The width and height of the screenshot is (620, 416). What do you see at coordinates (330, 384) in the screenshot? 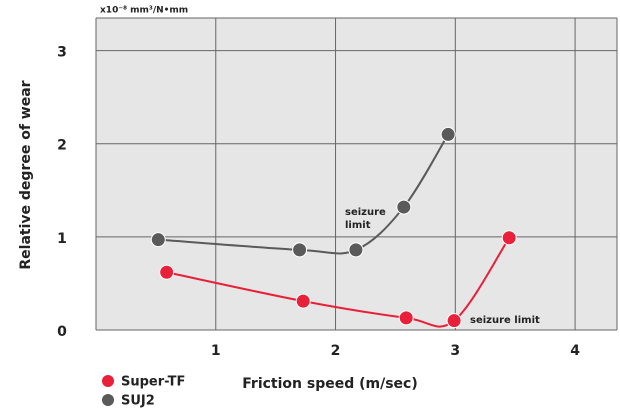
I see `x-axis-label: Friction speed (m/sec)` at bounding box center [330, 384].